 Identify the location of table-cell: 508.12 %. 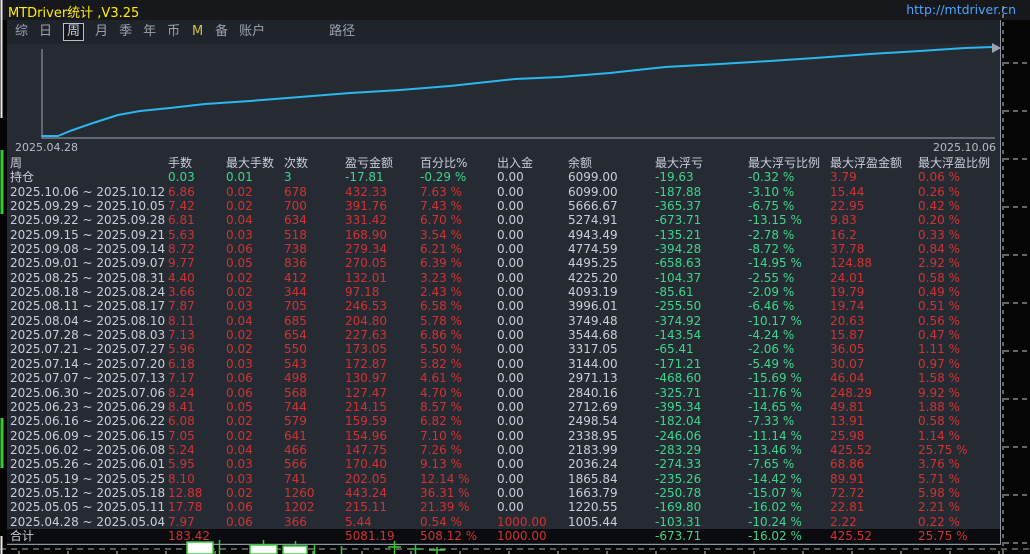
(449, 535).